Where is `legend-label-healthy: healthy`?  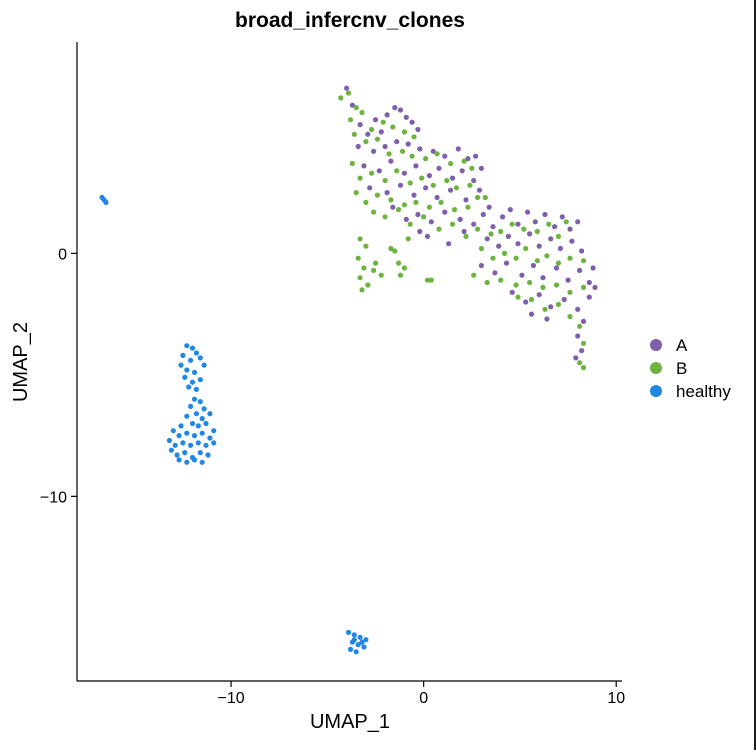 legend-label-healthy: healthy is located at coordinates (703, 391).